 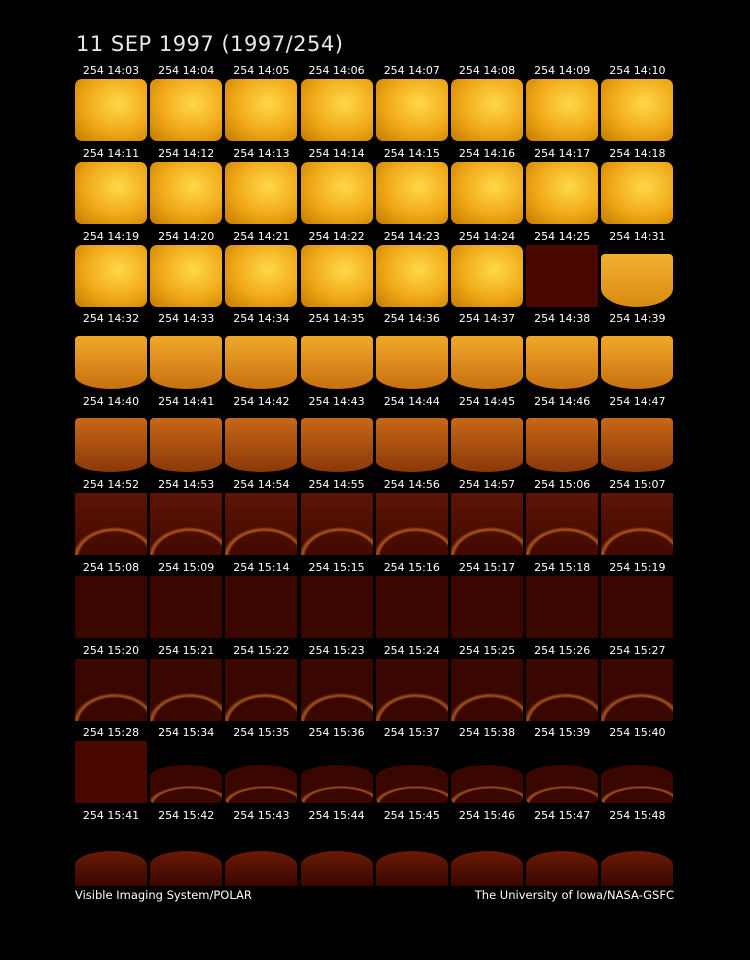 I want to click on frame-time-label: 254 15:37, so click(x=411, y=733).